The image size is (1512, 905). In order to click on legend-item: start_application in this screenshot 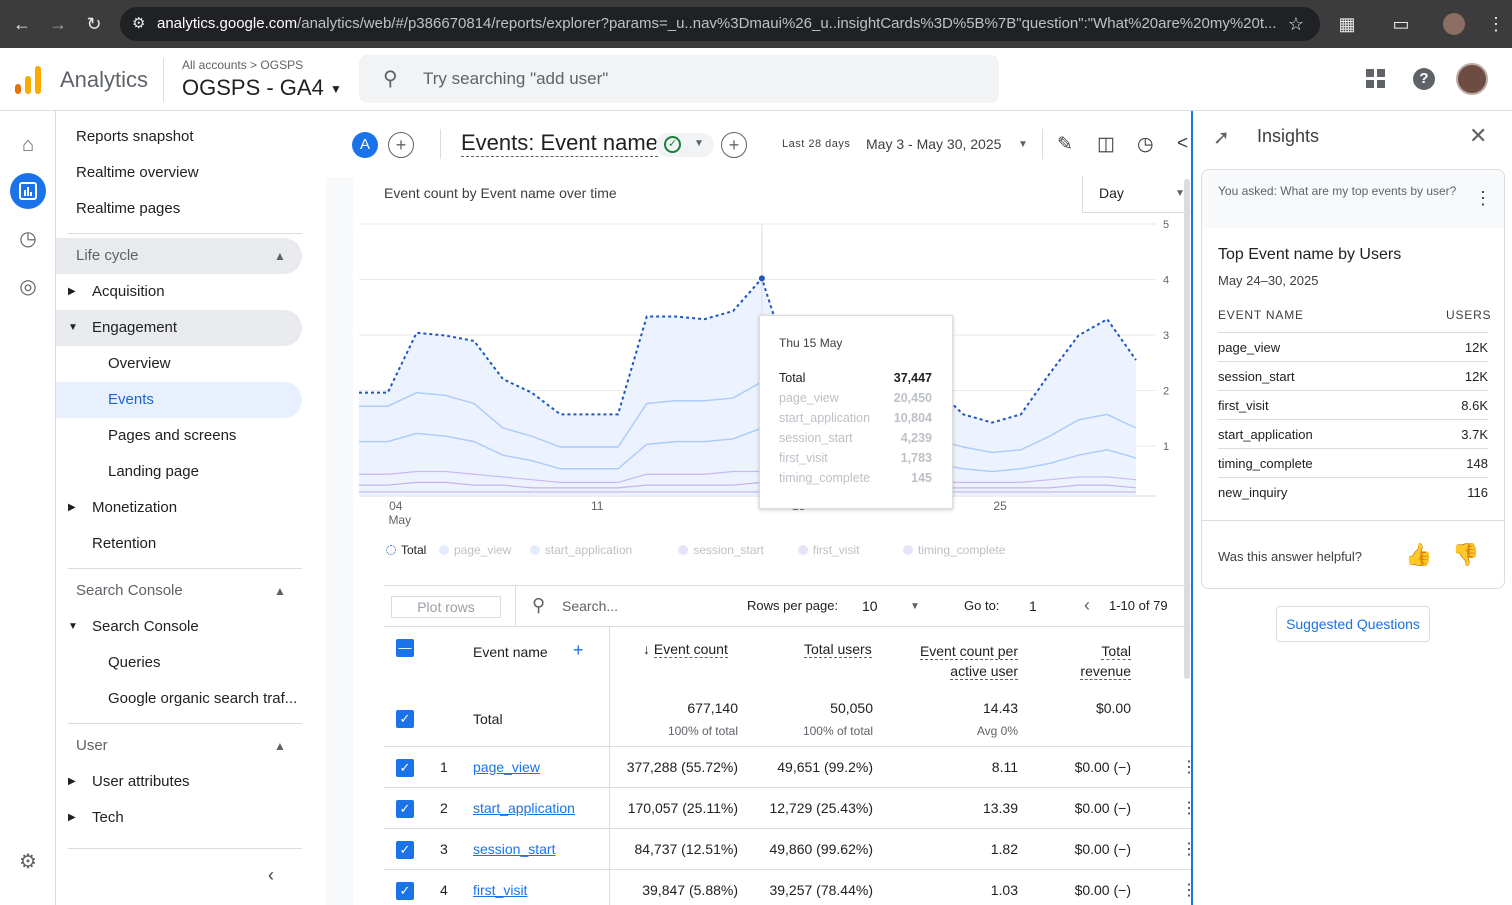, I will do `click(580, 550)`.